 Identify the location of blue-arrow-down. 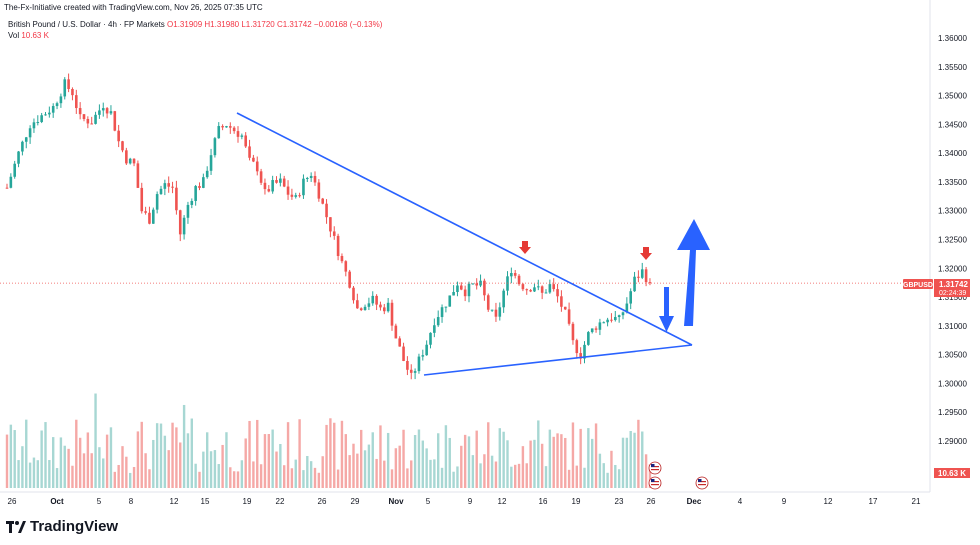
(666, 309).